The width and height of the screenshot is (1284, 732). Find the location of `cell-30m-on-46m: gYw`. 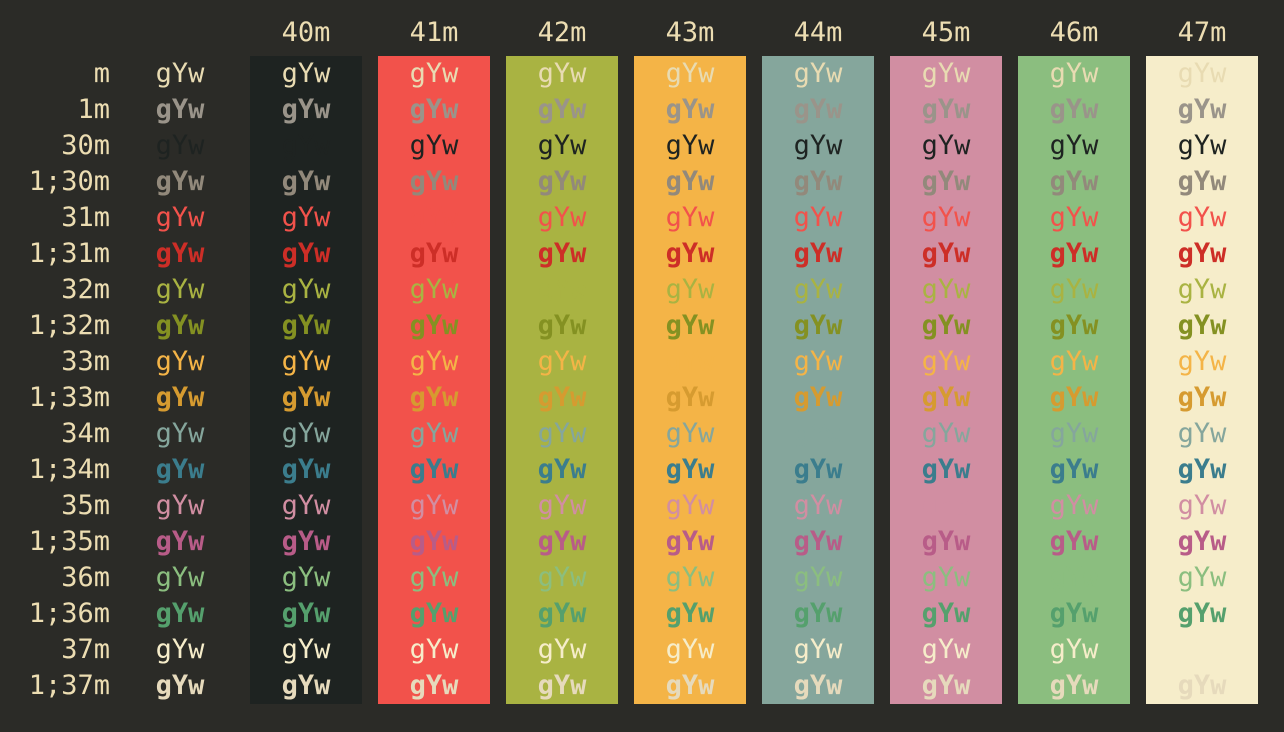

cell-30m-on-46m: gYw is located at coordinates (1074, 146).